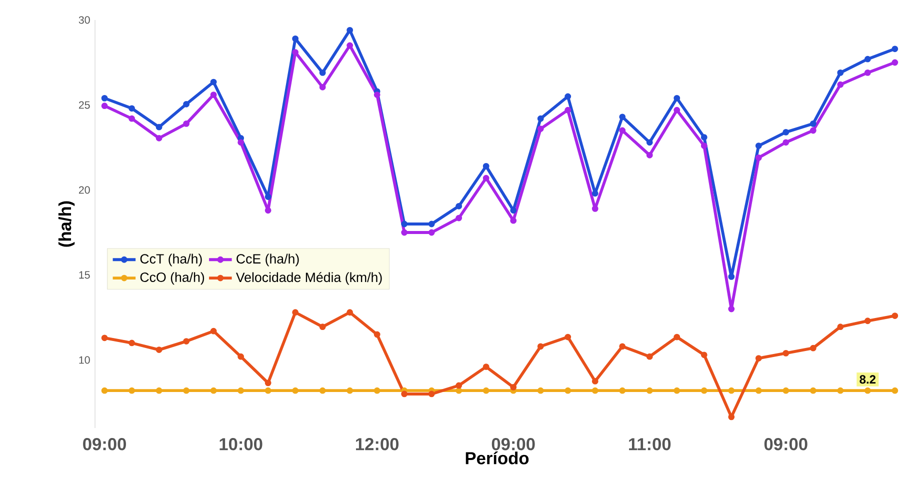 The image size is (901, 495). Describe the element at coordinates (172, 278) in the screenshot. I see `legend-label: CcO (ha/h)` at that location.